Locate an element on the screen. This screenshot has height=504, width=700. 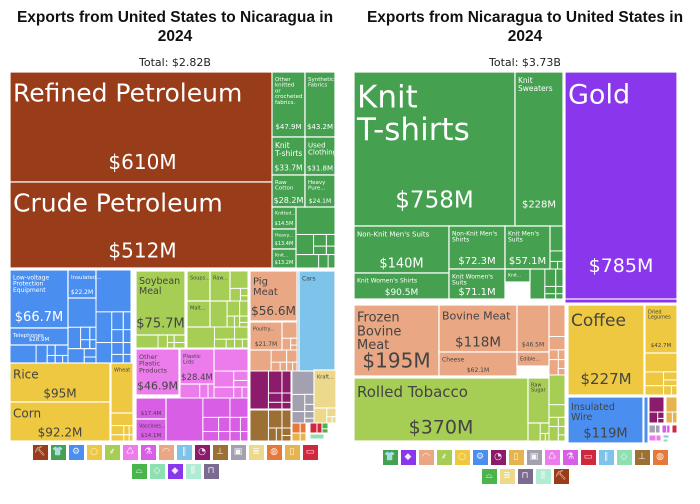
tile-rolled-tobacco: Rolled Tobacco $370M is located at coordinates (441, 409).